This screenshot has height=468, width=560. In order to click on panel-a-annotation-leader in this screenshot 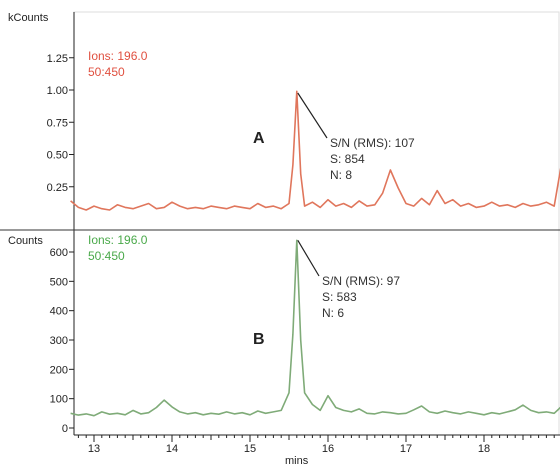, I will do `click(312, 115)`.